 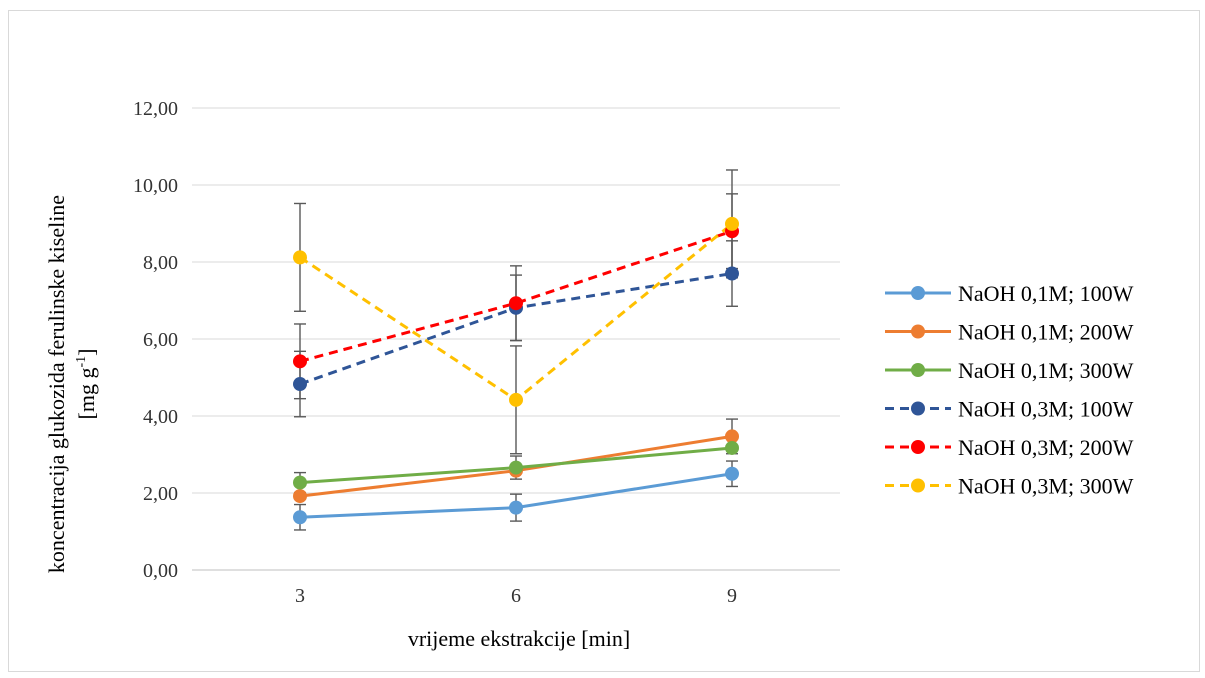 What do you see at coordinates (1046, 293) in the screenshot?
I see `legend-label: NaOH 0,1M; 100W` at bounding box center [1046, 293].